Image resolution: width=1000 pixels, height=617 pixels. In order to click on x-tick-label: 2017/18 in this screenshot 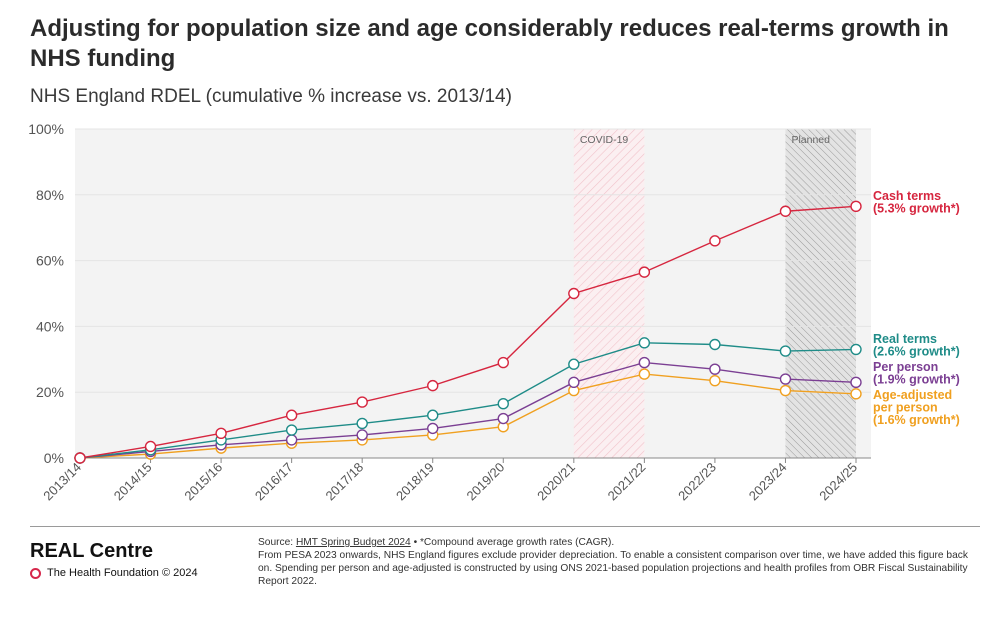, I will do `click(344, 482)`.